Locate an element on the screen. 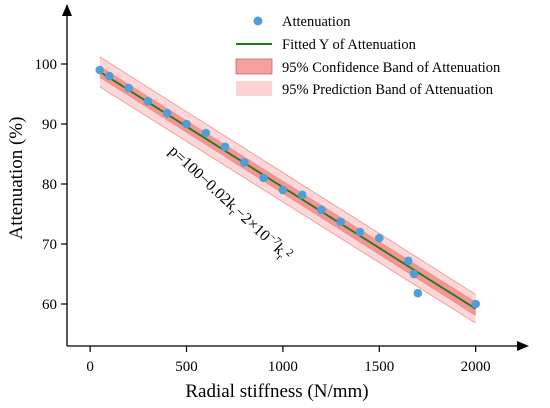 The height and width of the screenshot is (408, 550). y-axis-title: Attenuation (%) is located at coordinates (16, 178).